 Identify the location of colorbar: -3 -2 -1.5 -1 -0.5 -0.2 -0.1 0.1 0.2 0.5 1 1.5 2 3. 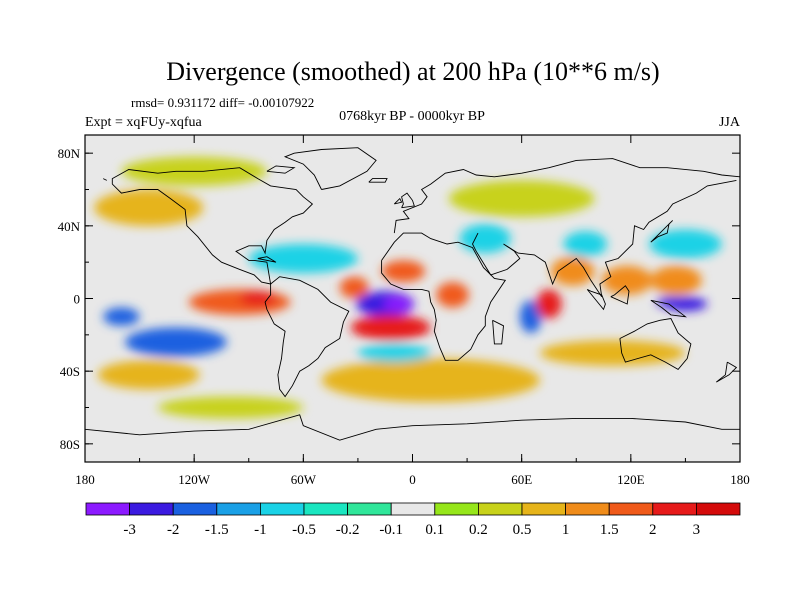
(413, 520).